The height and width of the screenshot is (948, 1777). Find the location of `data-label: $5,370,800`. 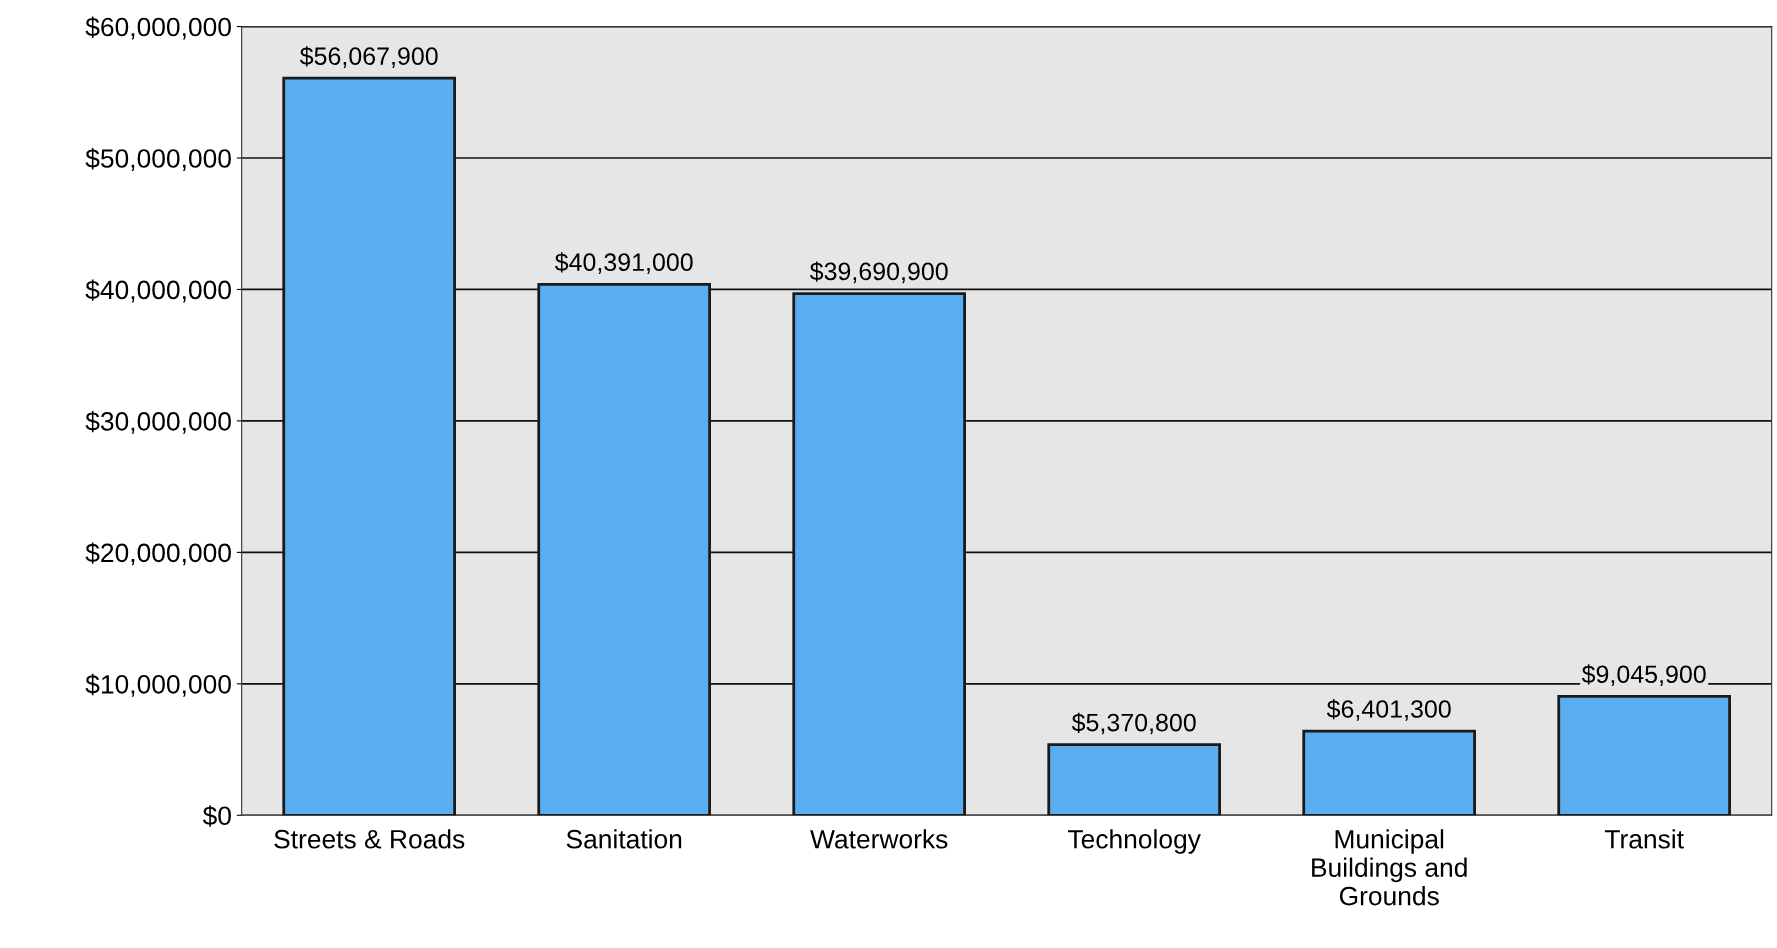

data-label: $5,370,800 is located at coordinates (1133, 723).